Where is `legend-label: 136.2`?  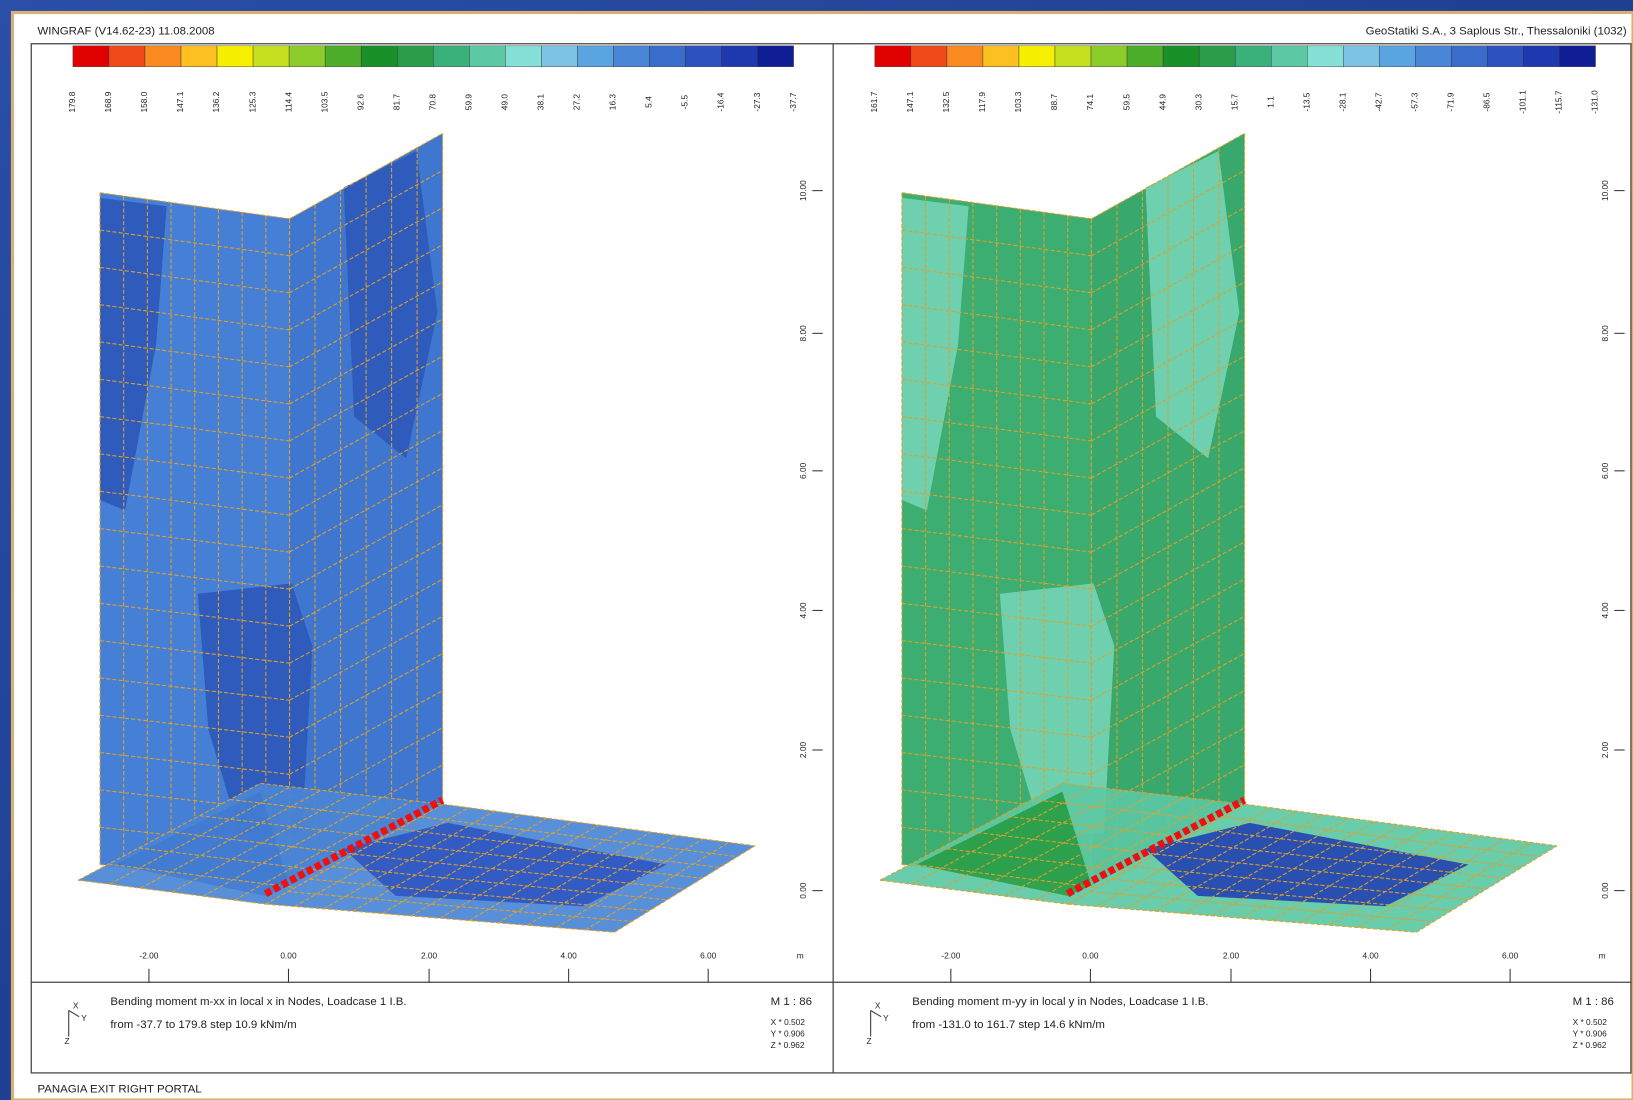 legend-label: 136.2 is located at coordinates (216, 101).